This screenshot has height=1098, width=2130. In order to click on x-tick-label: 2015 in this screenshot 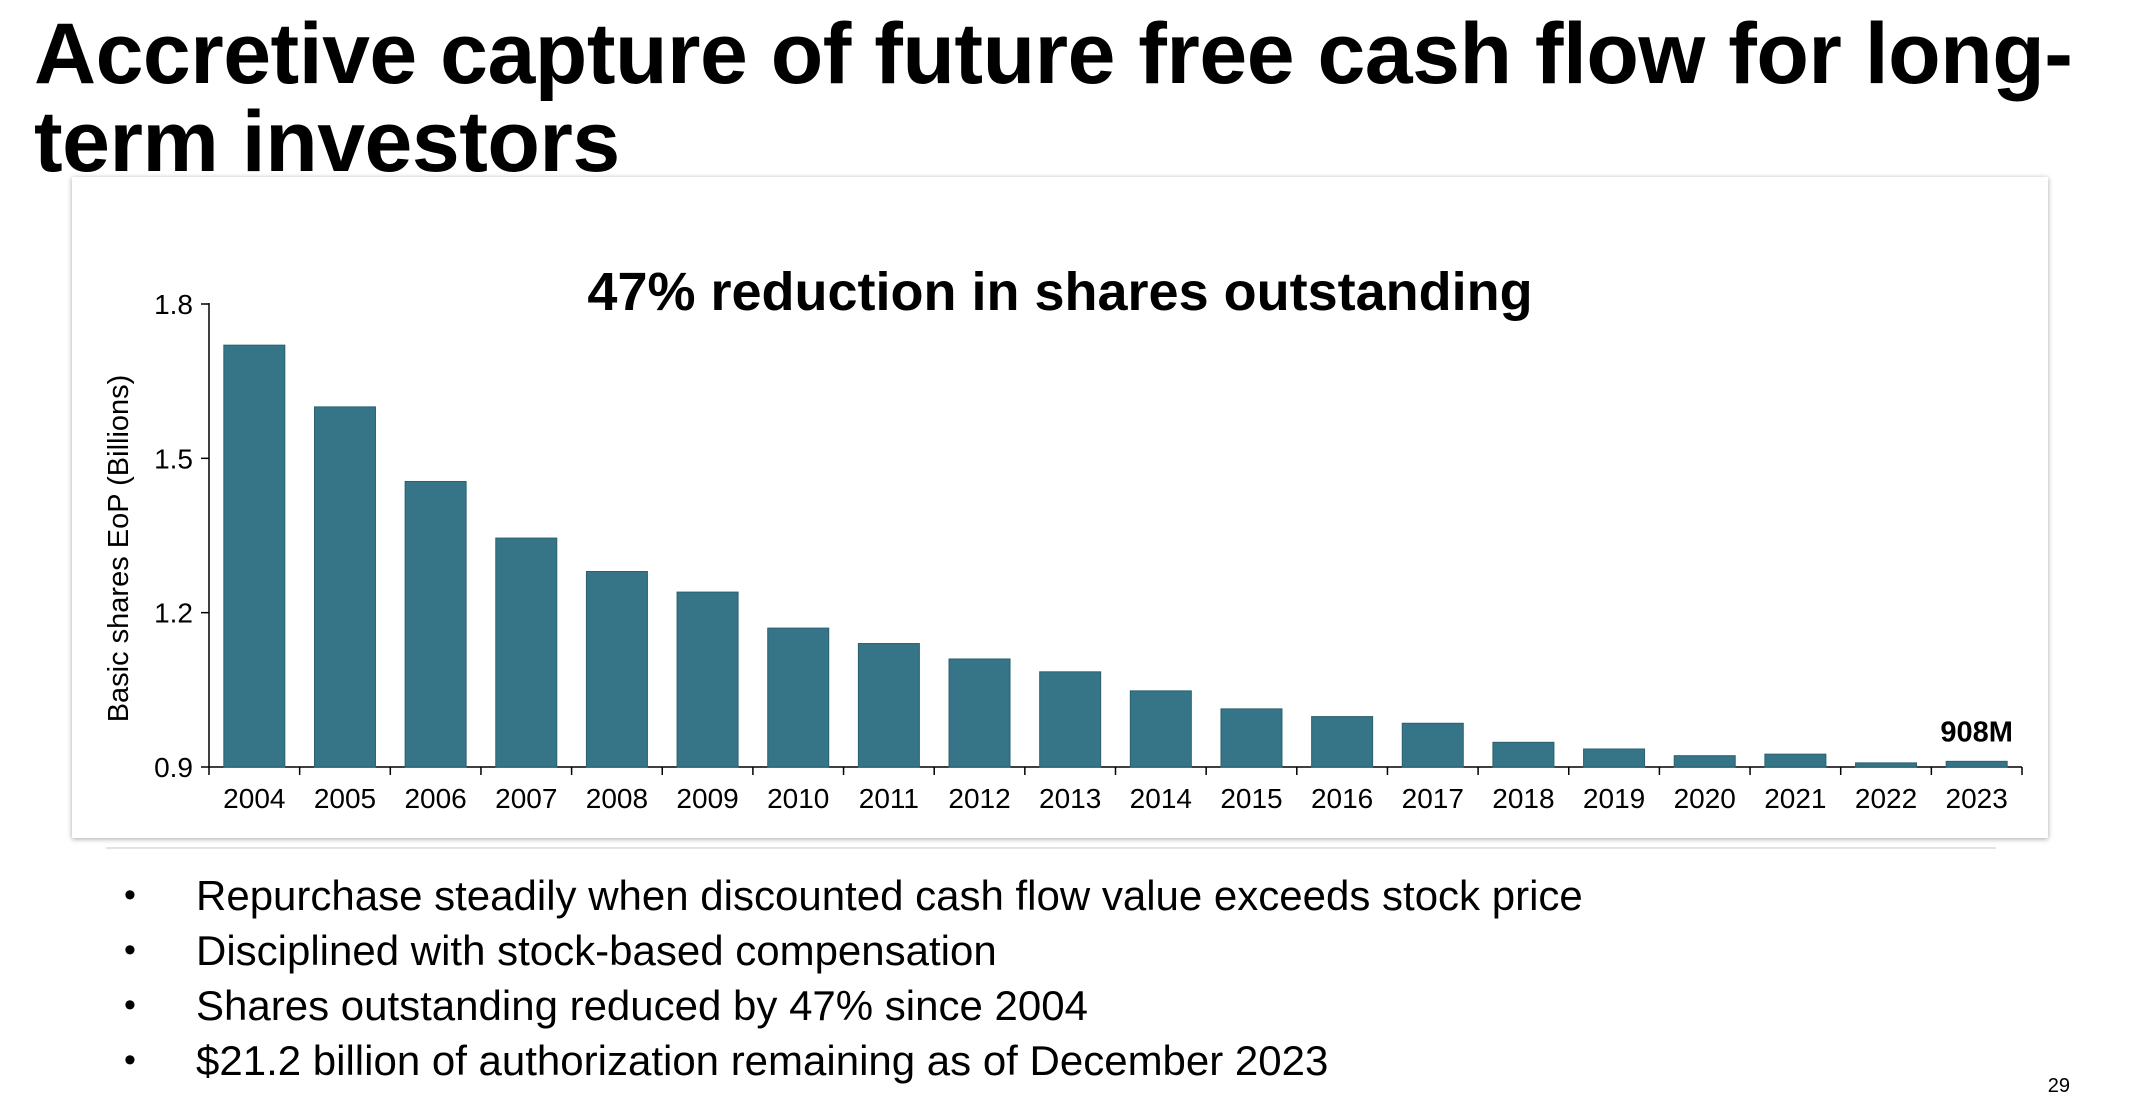, I will do `click(1251, 798)`.